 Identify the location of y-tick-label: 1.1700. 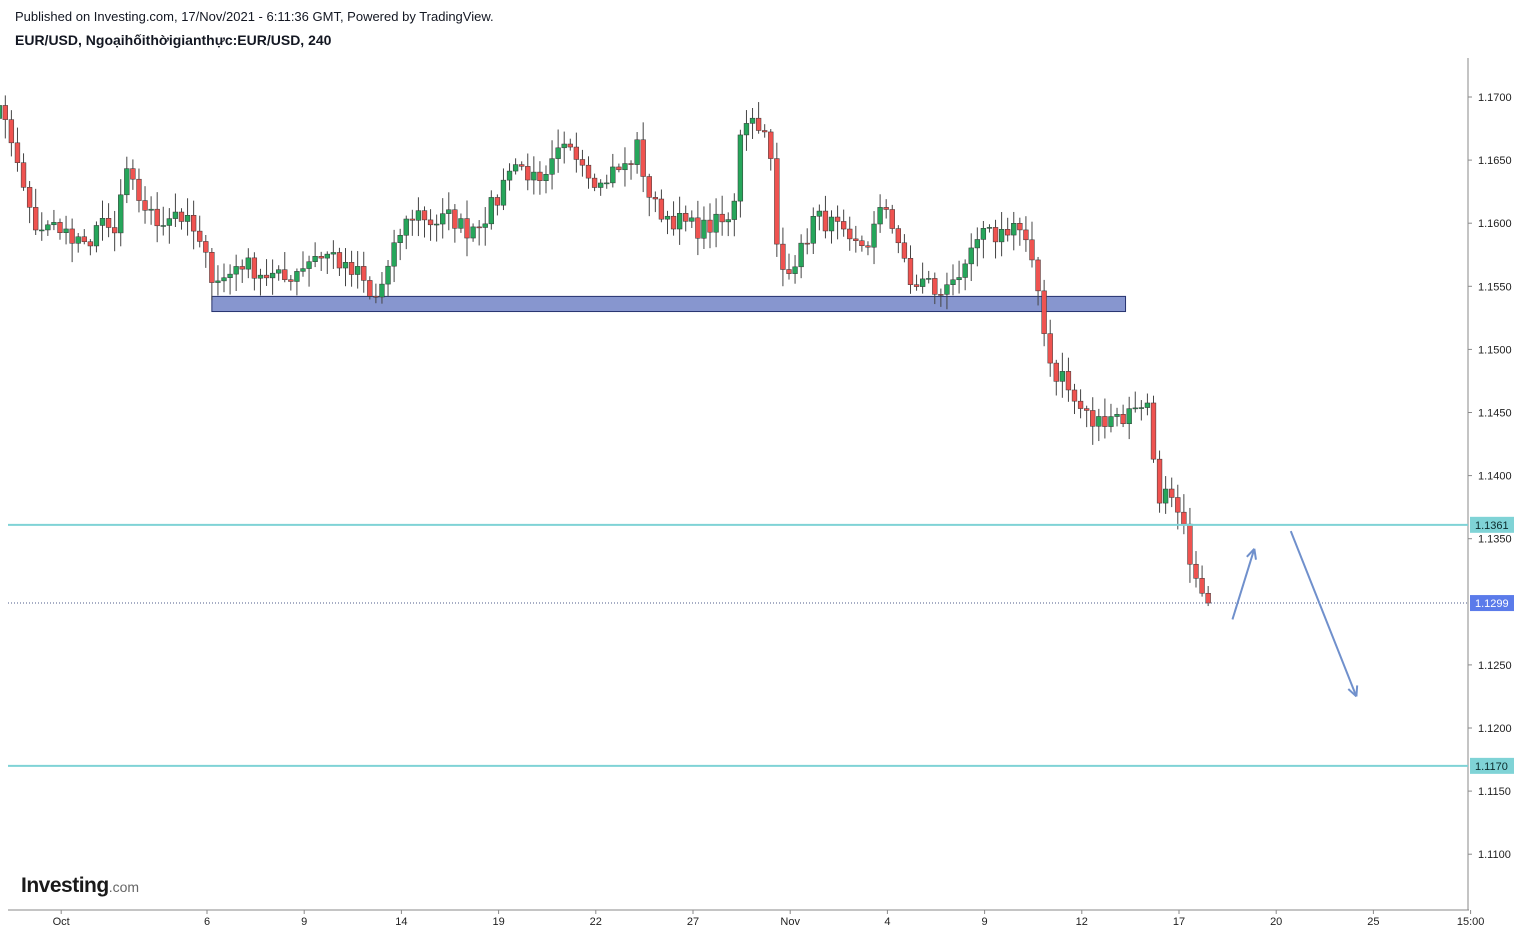
(1495, 98).